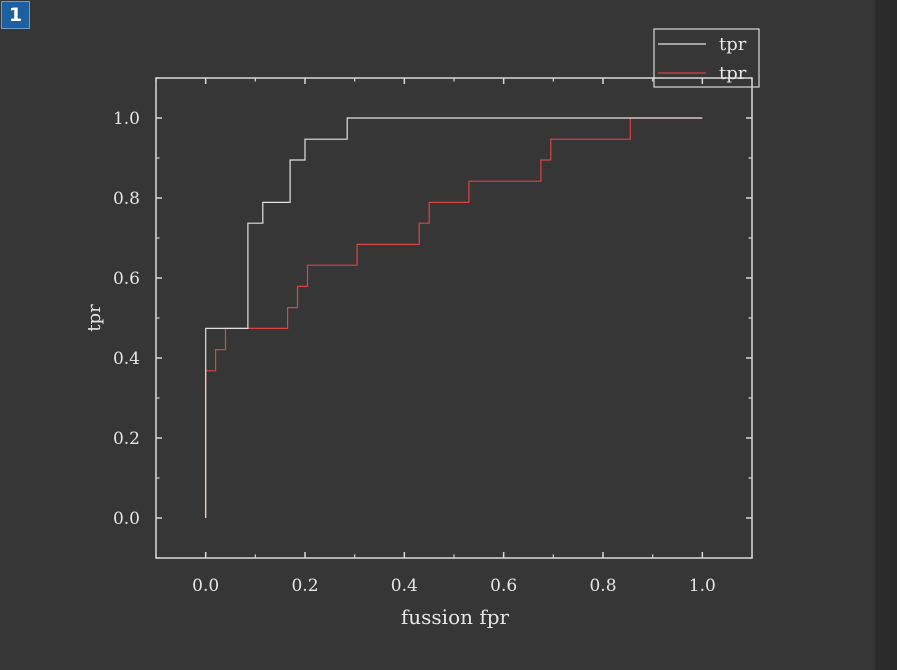 The width and height of the screenshot is (897, 670). I want to click on x-tick-label: 0.0, so click(205, 586).